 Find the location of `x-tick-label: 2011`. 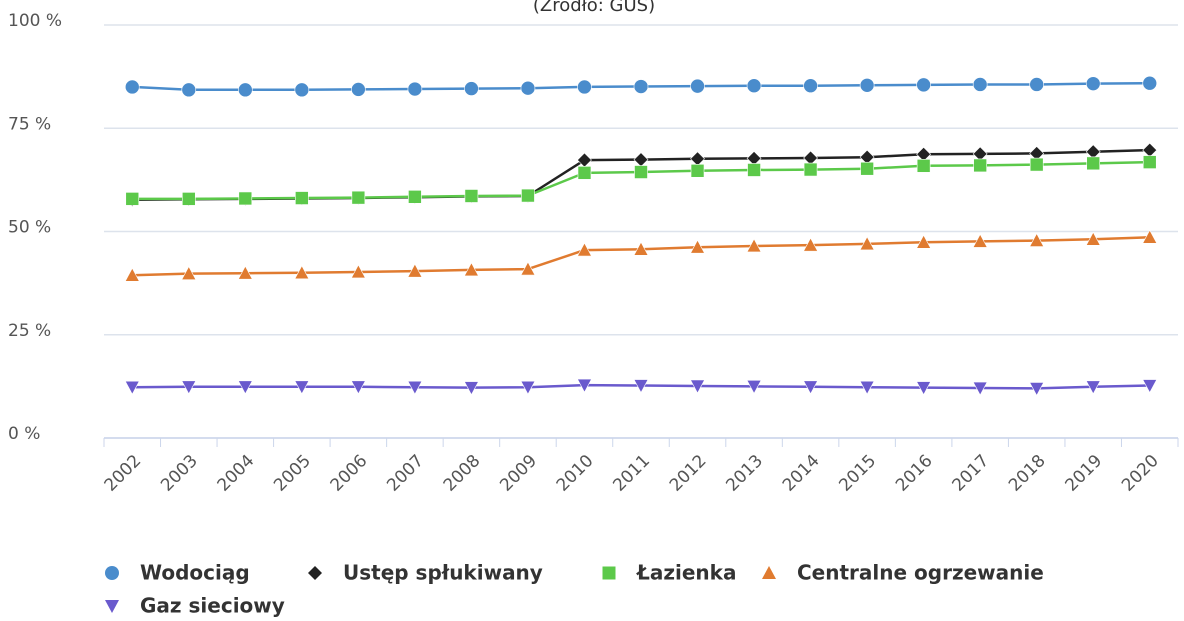

x-tick-label: 2011 is located at coordinates (631, 473).